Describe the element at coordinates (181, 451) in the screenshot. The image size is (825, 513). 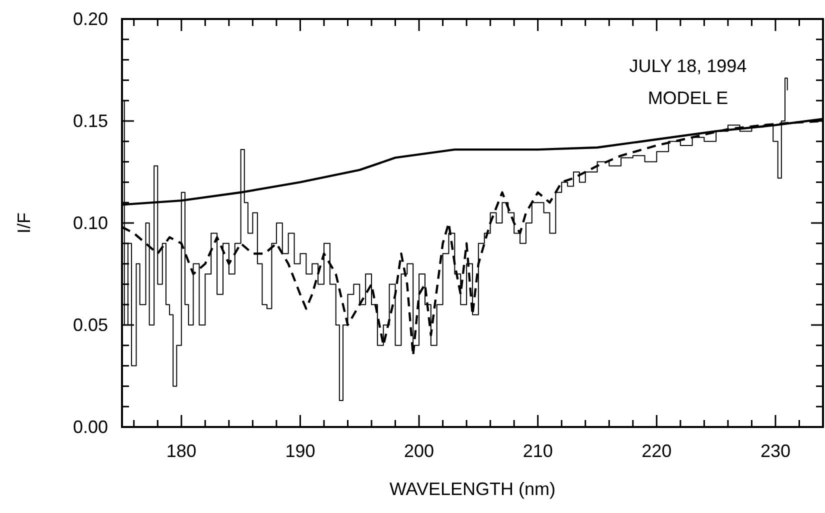
I see `x-tick-label: 180` at that location.